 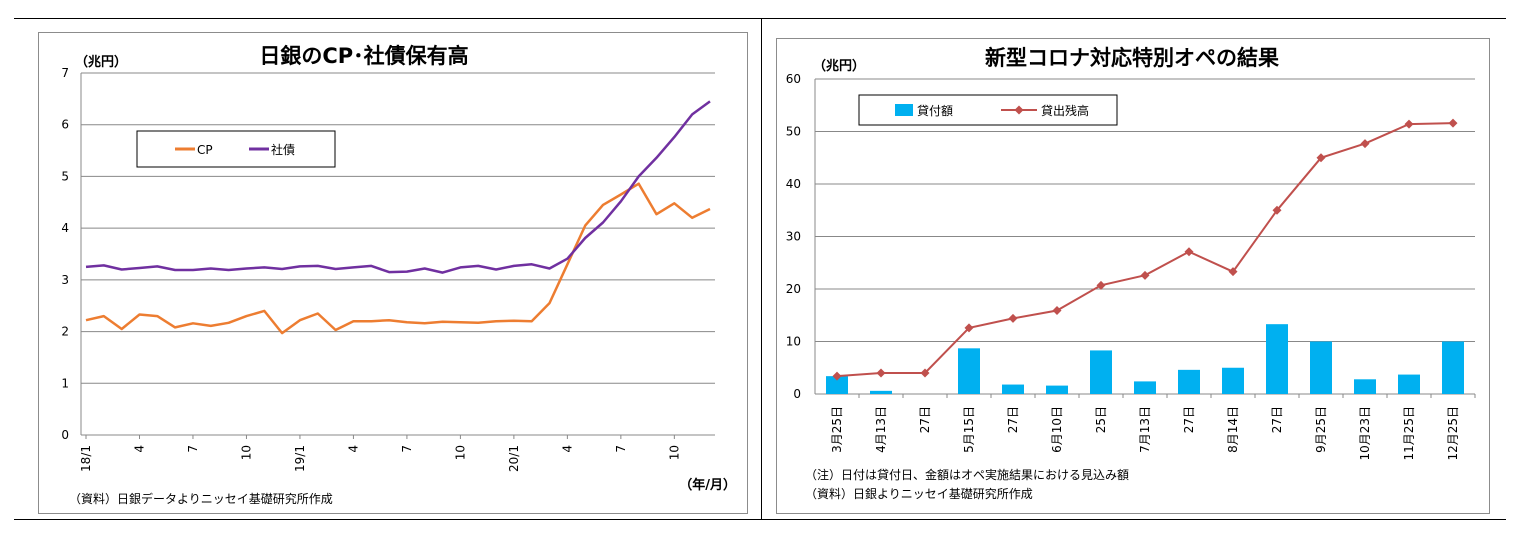 What do you see at coordinates (1321, 429) in the screenshot?
I see `x-tick-label: 9月25日` at bounding box center [1321, 429].